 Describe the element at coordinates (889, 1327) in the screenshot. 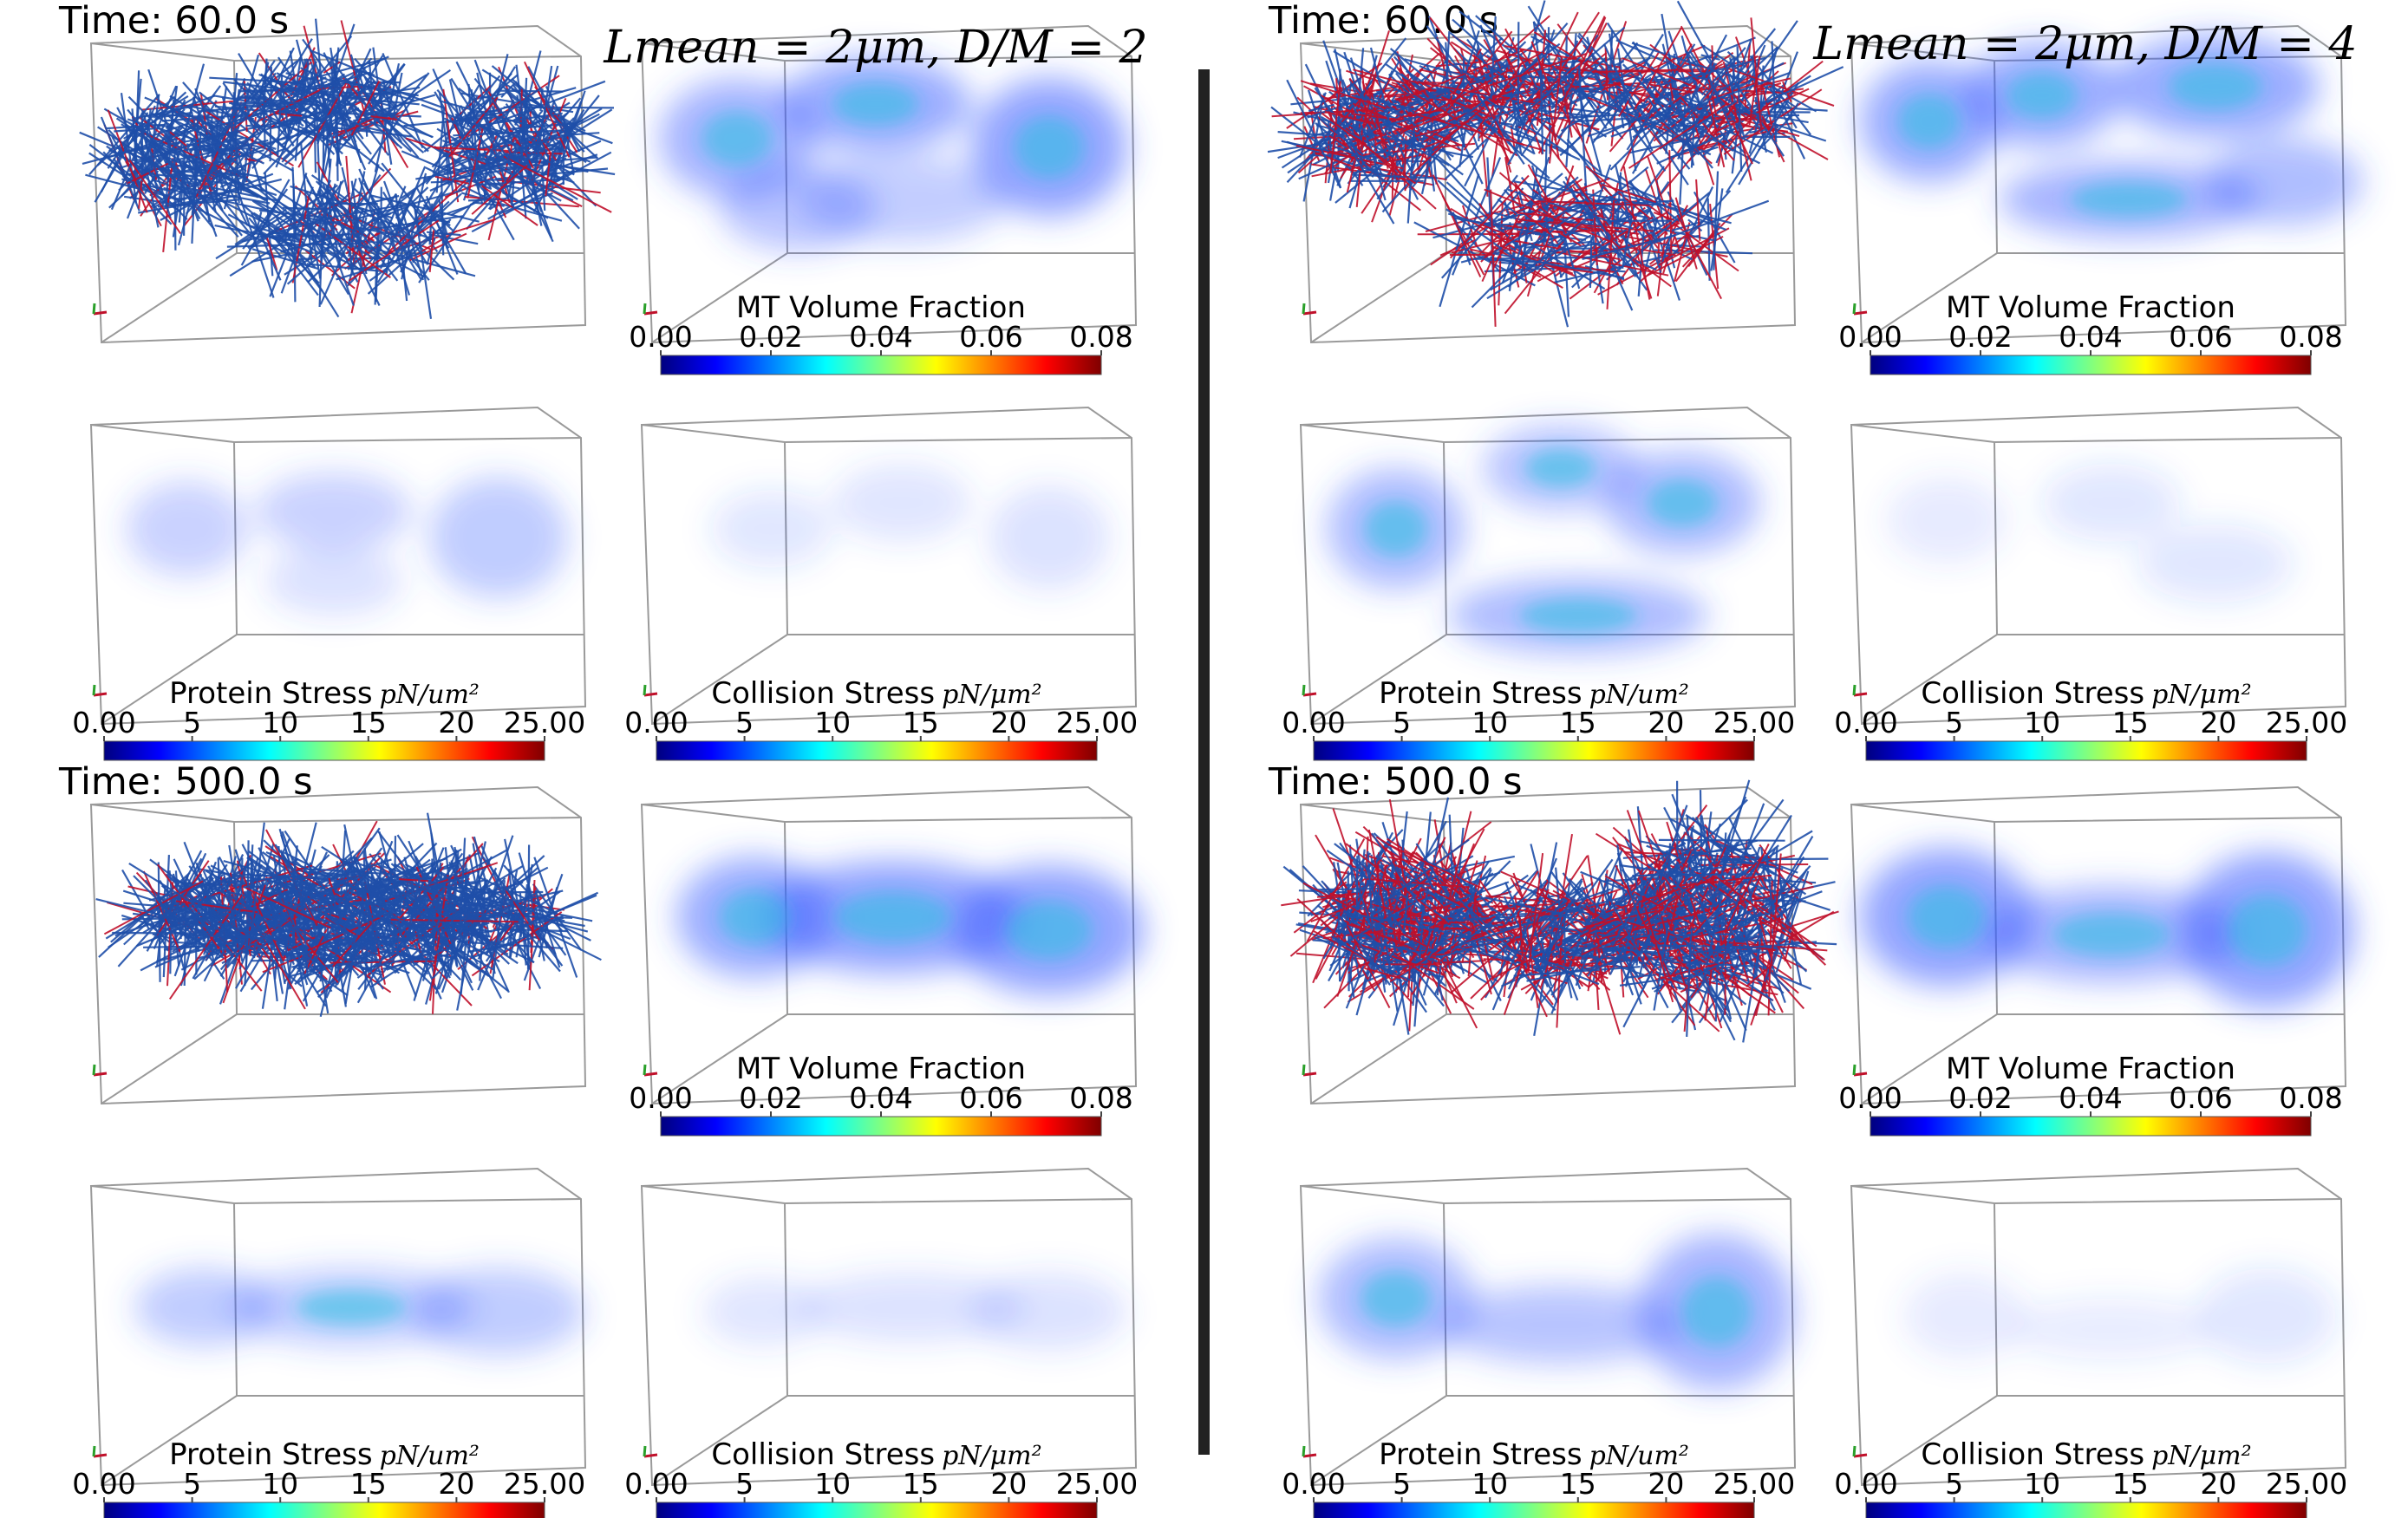

I see `collision-stress-box` at that location.